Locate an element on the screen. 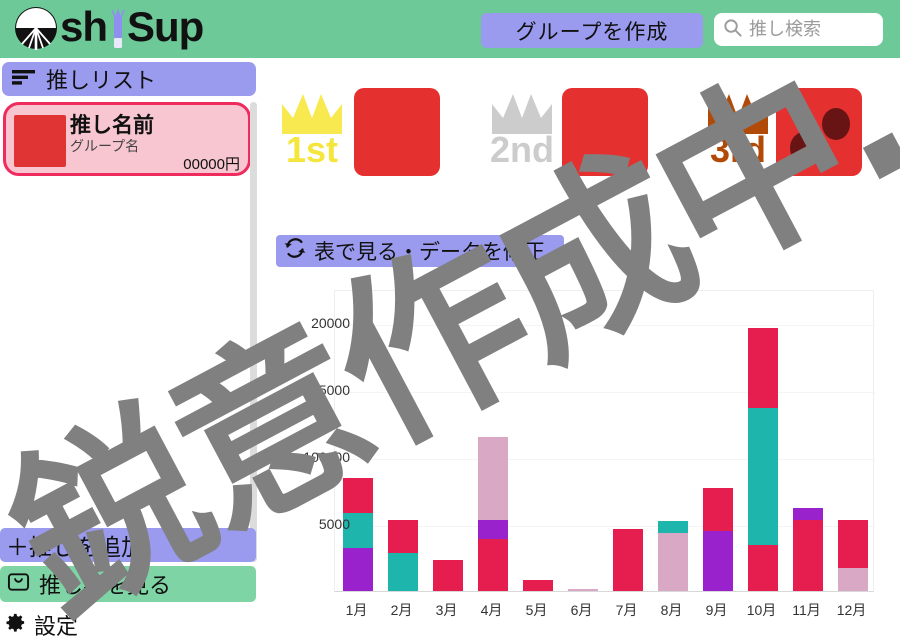 The width and height of the screenshot is (900, 640). app-logo: sh Sup is located at coordinates (109, 27).